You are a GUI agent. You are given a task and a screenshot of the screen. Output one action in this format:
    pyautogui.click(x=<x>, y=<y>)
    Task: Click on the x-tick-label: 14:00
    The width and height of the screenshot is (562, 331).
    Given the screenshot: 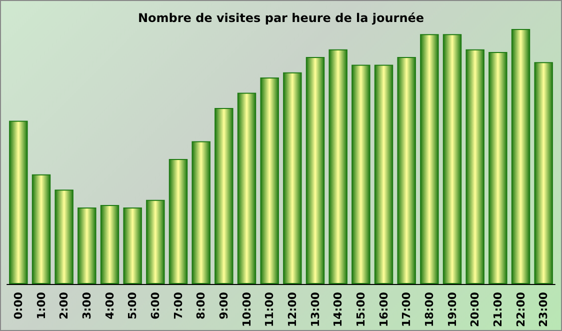 What is the action you would take?
    pyautogui.click(x=338, y=309)
    